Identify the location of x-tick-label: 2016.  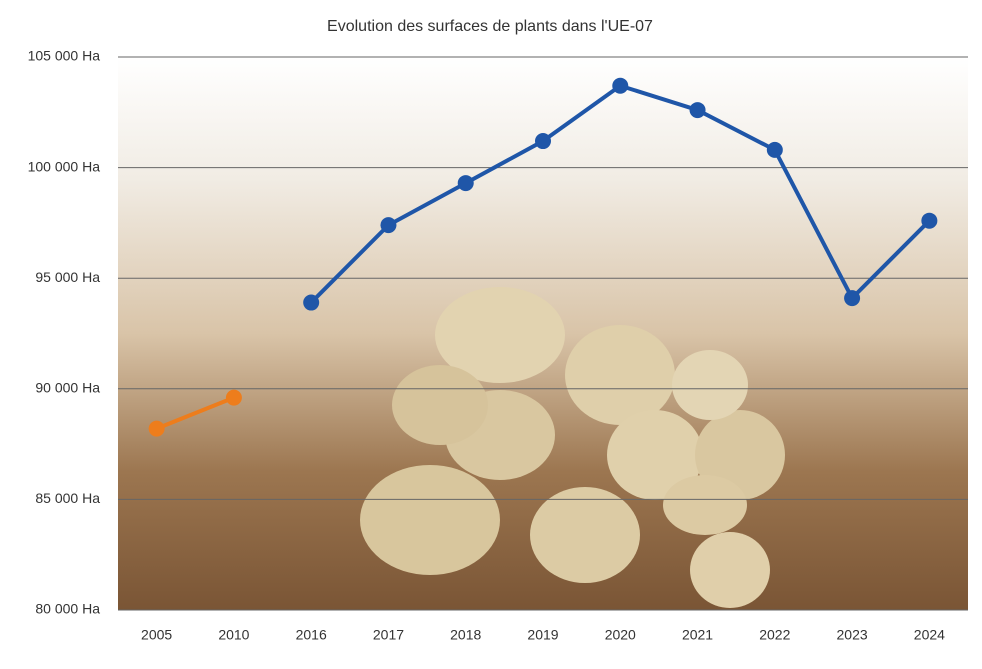
(311, 635).